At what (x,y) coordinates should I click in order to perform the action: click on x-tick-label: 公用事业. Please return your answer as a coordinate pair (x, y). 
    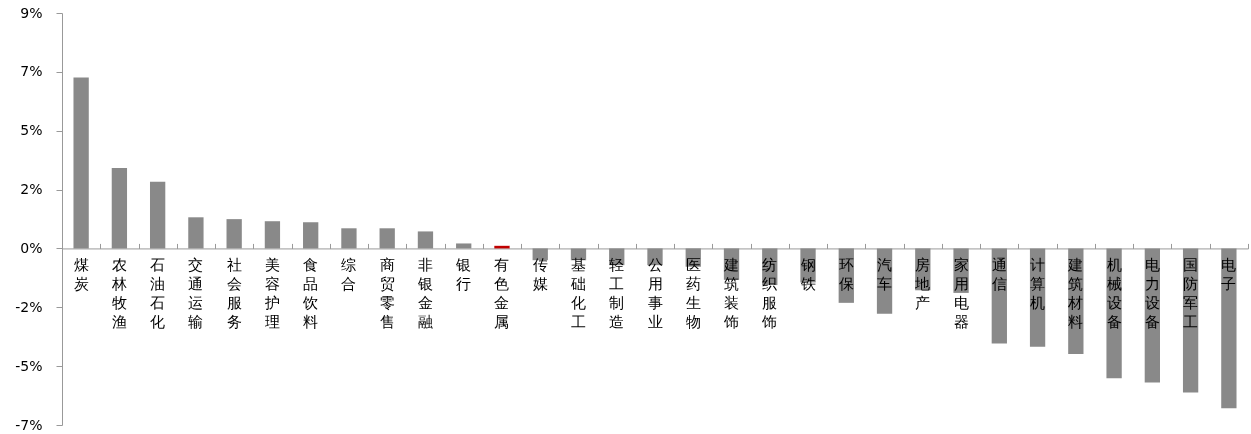
    Looking at the image, I should click on (655, 294).